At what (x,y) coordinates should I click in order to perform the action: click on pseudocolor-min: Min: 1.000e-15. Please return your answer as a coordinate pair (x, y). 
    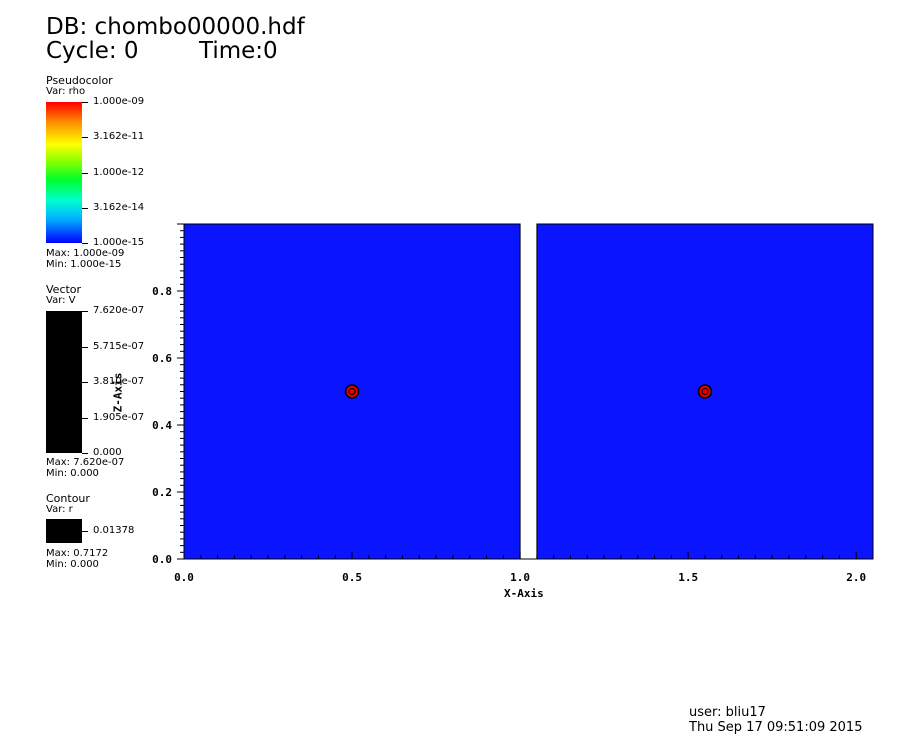
    Looking at the image, I should click on (84, 264).